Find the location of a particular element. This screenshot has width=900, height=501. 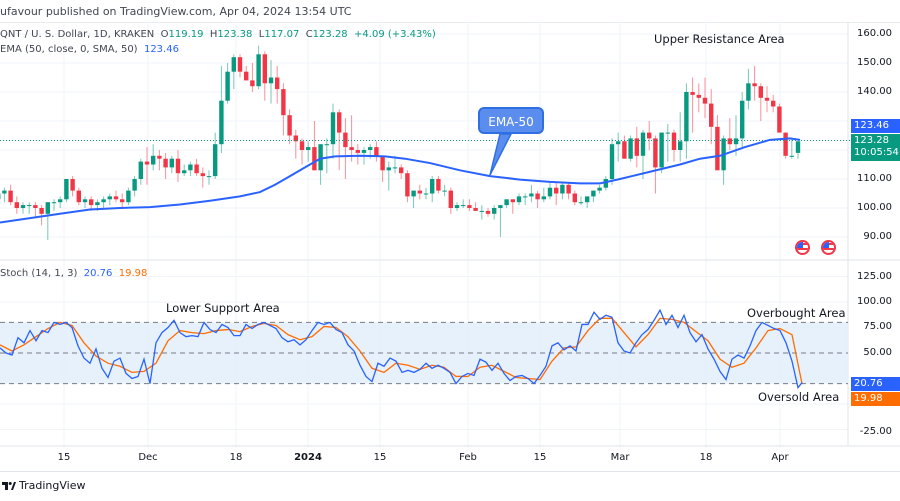

stoch-legend: Stoch (14, 1, 3) 20.76 19.98 is located at coordinates (73, 273).